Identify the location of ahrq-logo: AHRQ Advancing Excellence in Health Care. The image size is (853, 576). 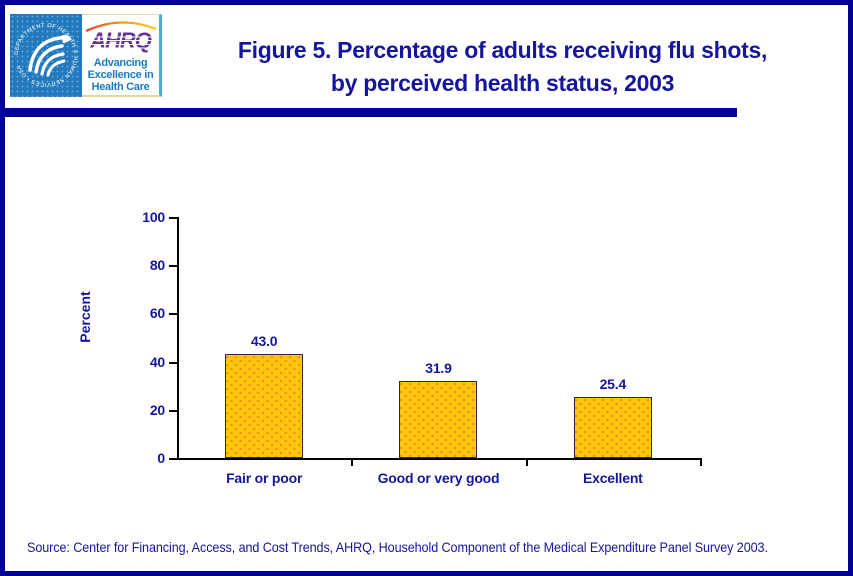
(122, 55).